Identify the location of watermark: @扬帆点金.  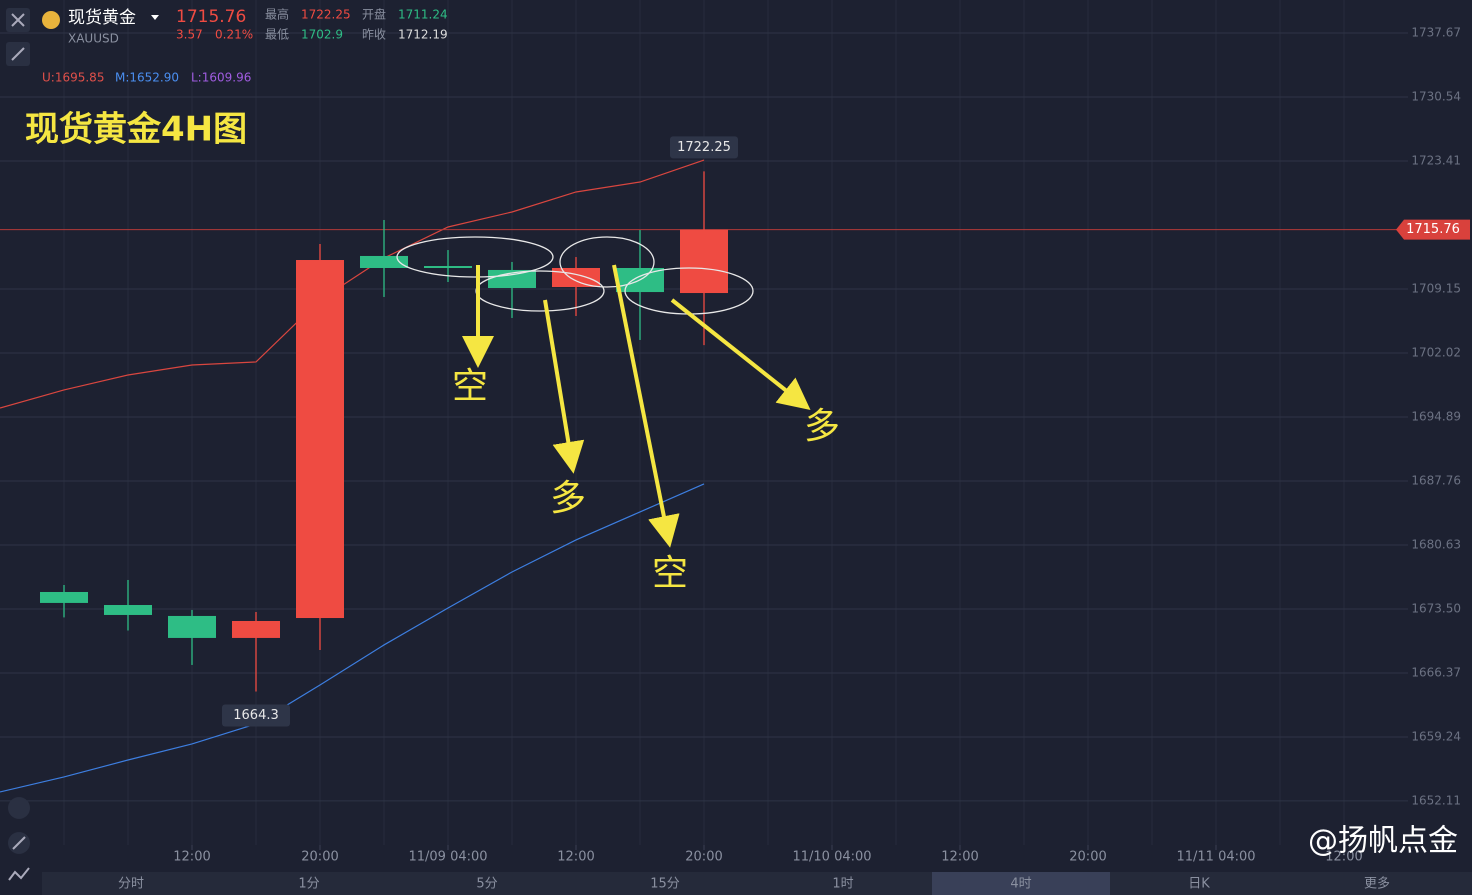
(1383, 841).